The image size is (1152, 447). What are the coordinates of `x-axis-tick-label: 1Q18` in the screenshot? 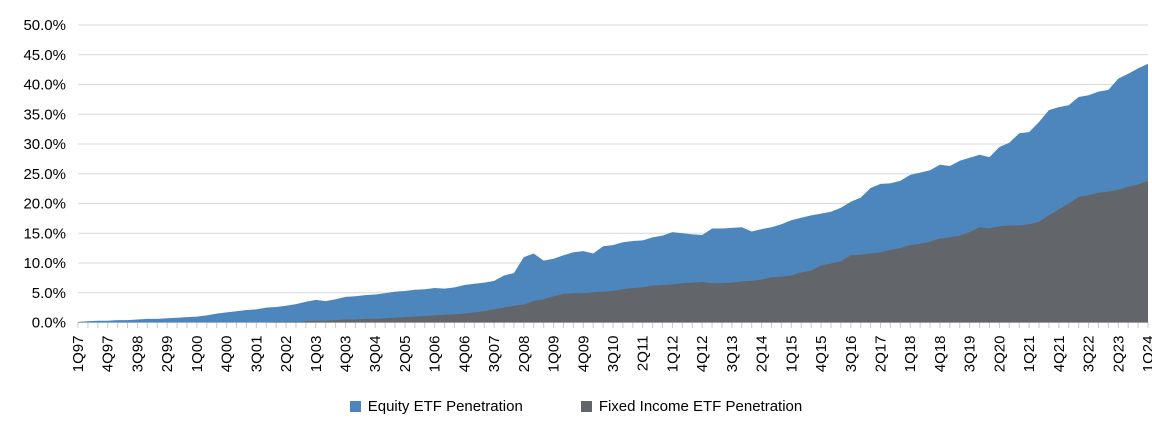 It's located at (910, 354).